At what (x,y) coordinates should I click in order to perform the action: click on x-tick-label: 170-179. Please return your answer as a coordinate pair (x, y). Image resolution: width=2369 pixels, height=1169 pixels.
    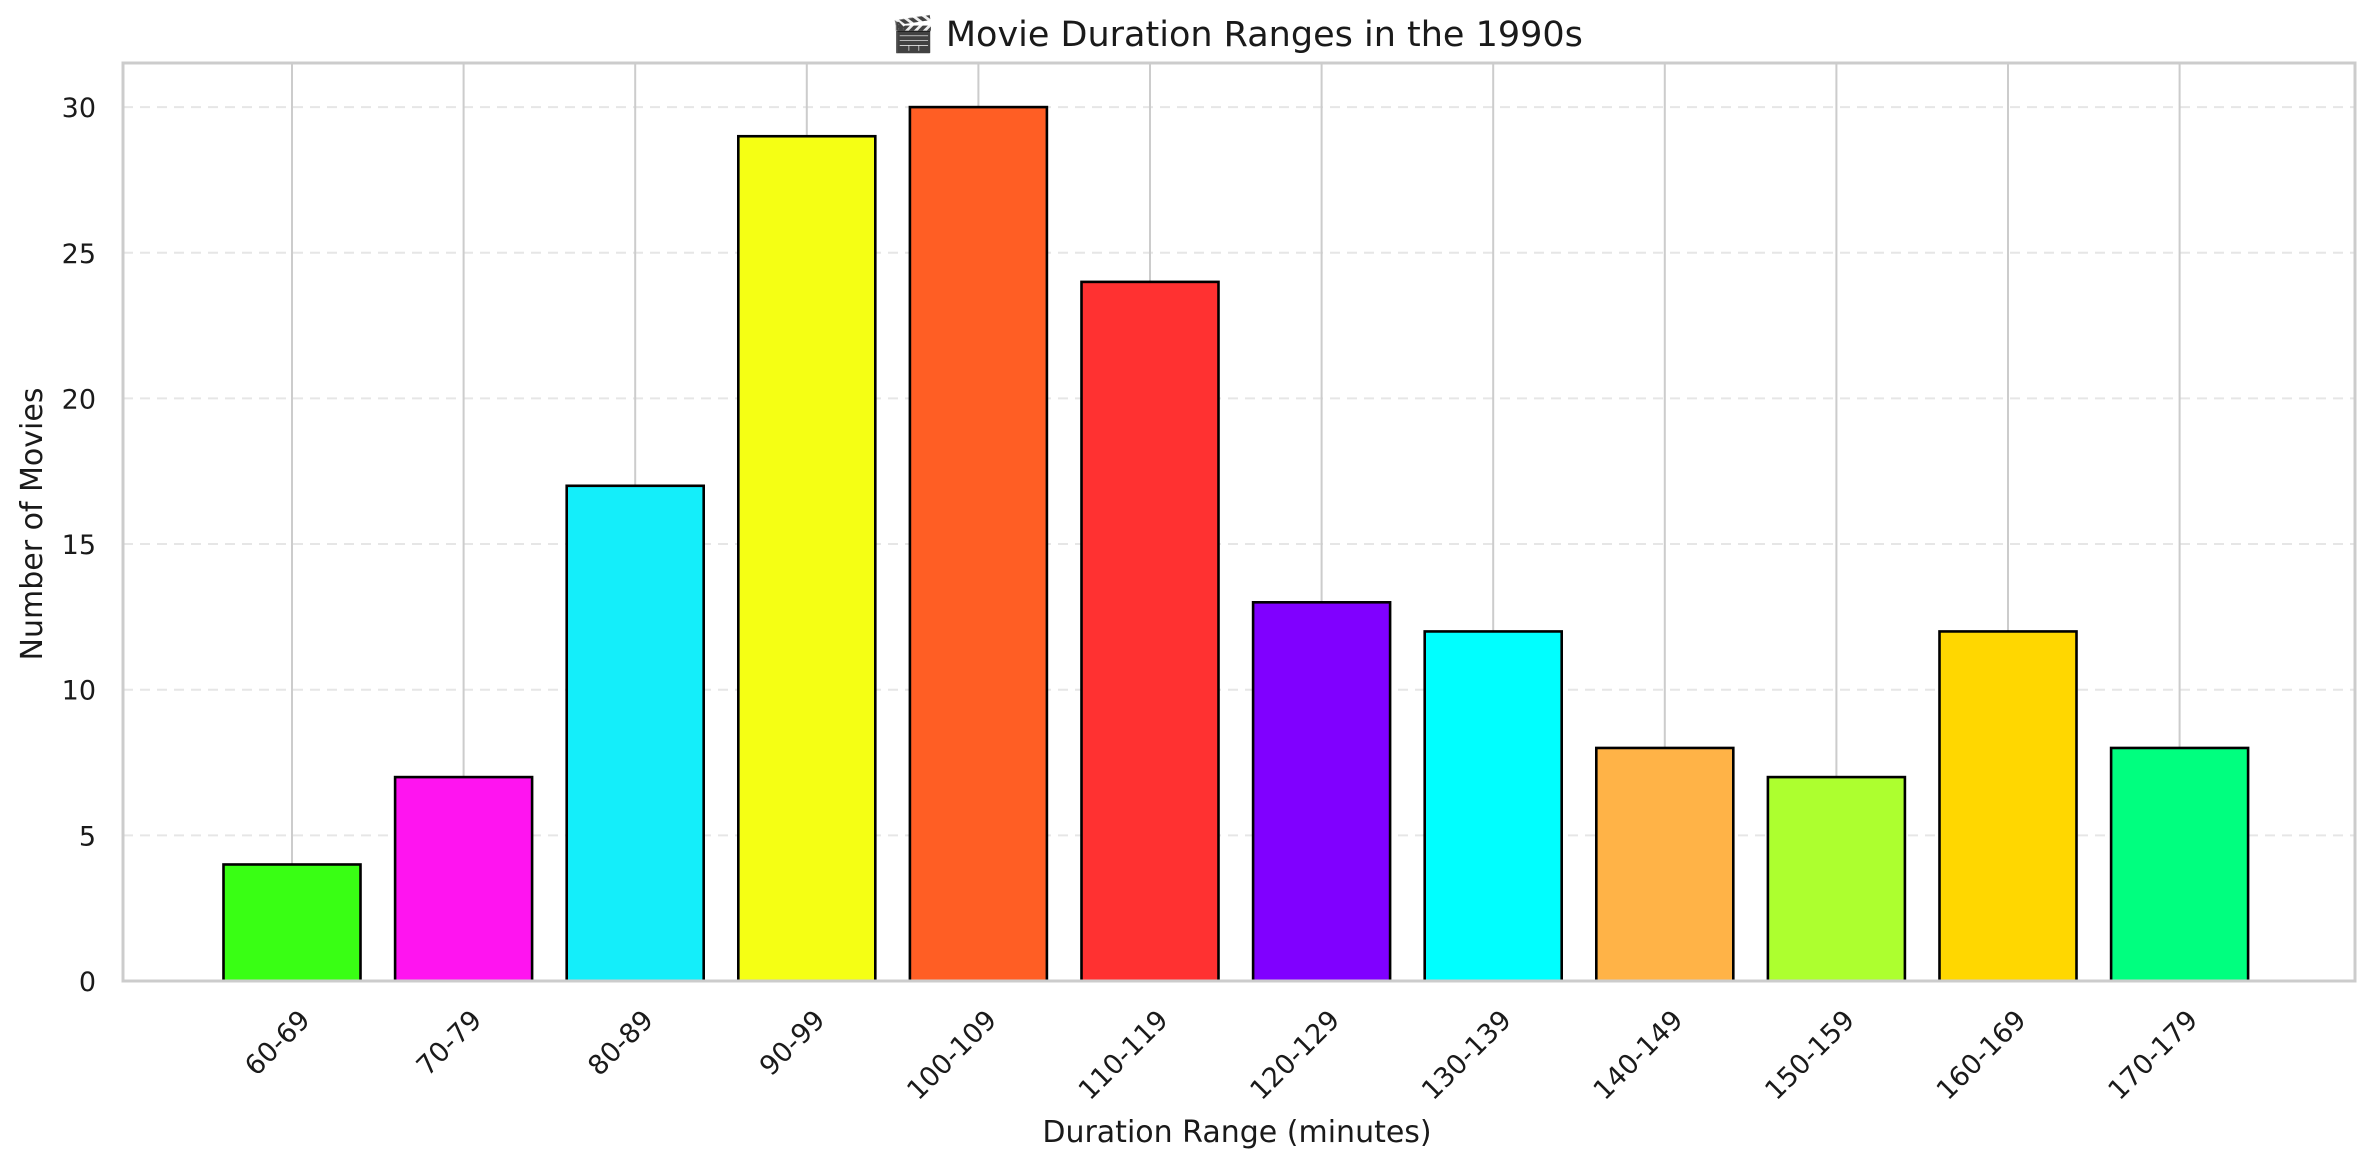
    Looking at the image, I should click on (2153, 1056).